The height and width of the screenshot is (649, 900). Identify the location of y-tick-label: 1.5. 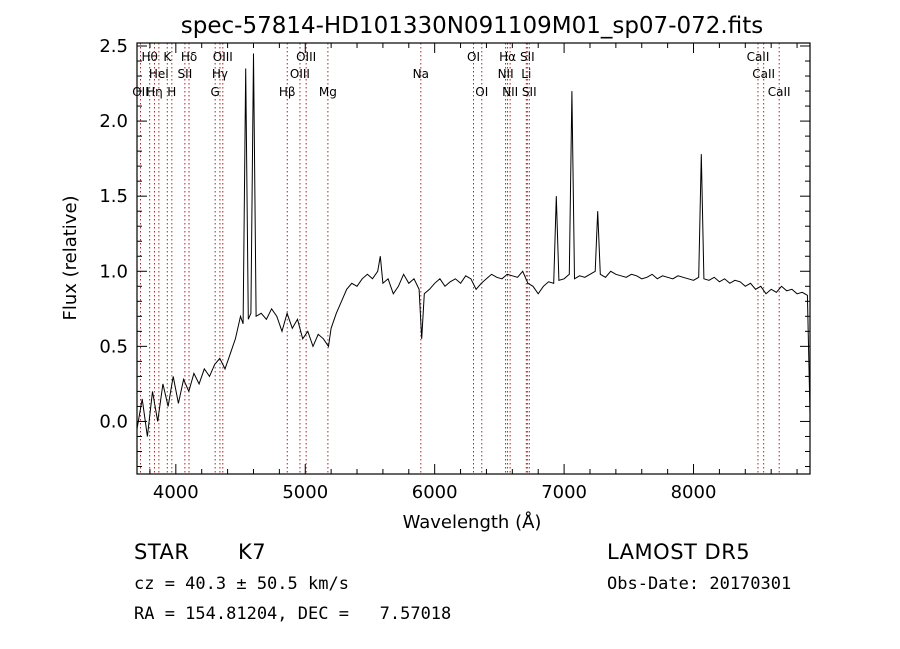
(113, 196).